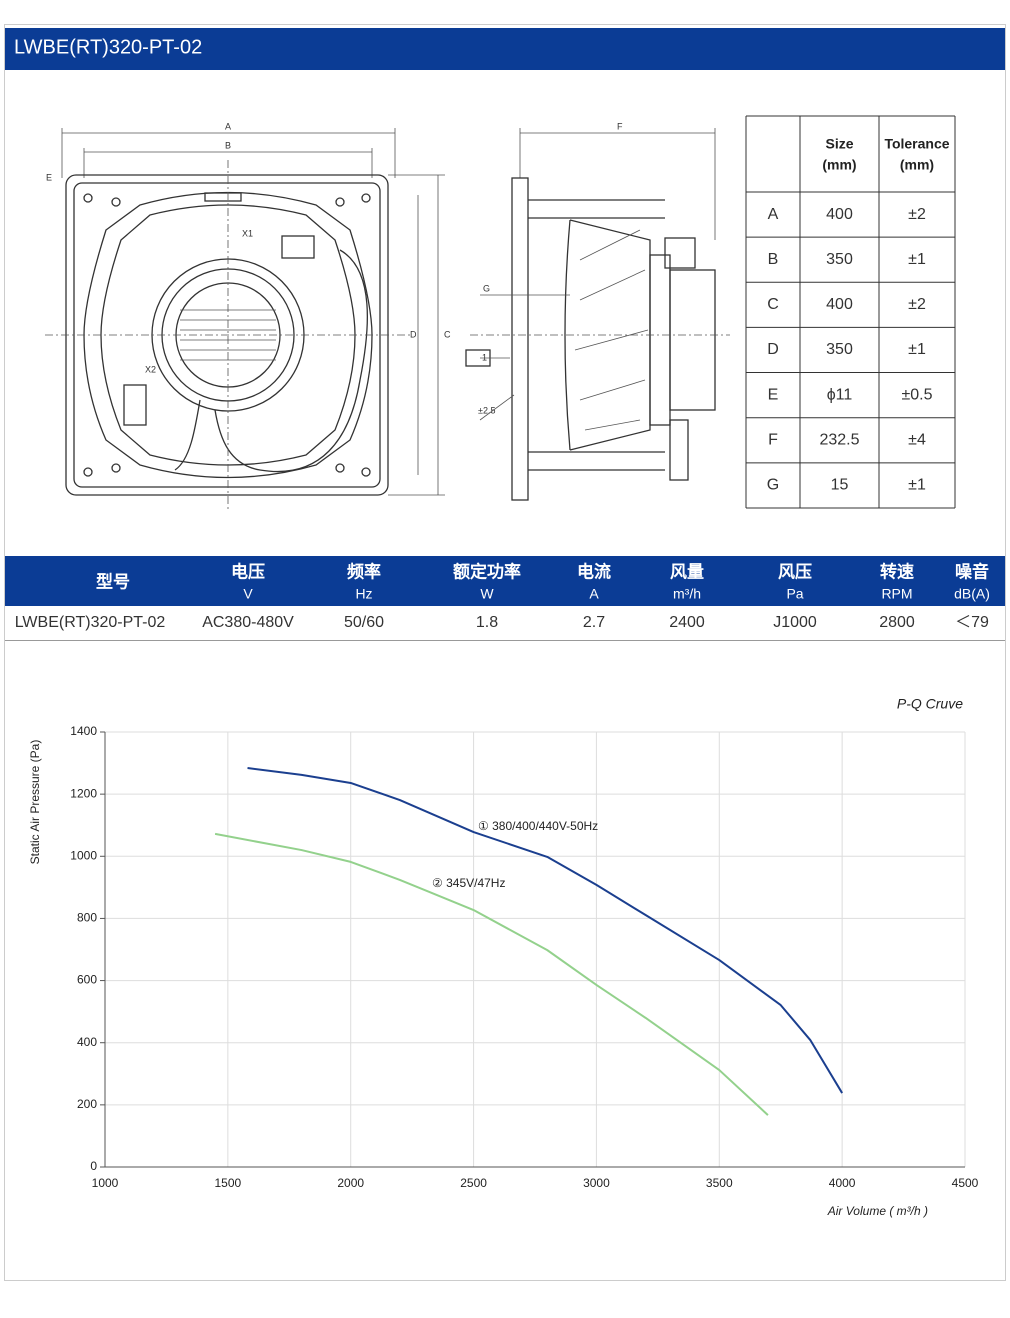 This screenshot has height=1318, width=1010. What do you see at coordinates (108, 47) in the screenshot?
I see `header-title: LWBE(RT)320-PT-02` at bounding box center [108, 47].